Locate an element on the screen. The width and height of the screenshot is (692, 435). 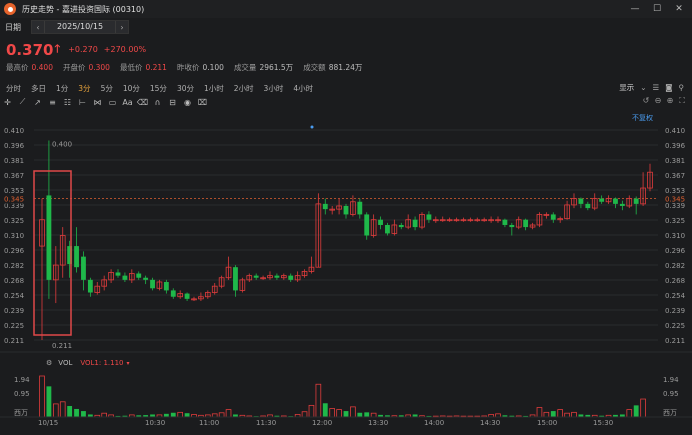
camera-icon: ◙ is located at coordinates (669, 87).